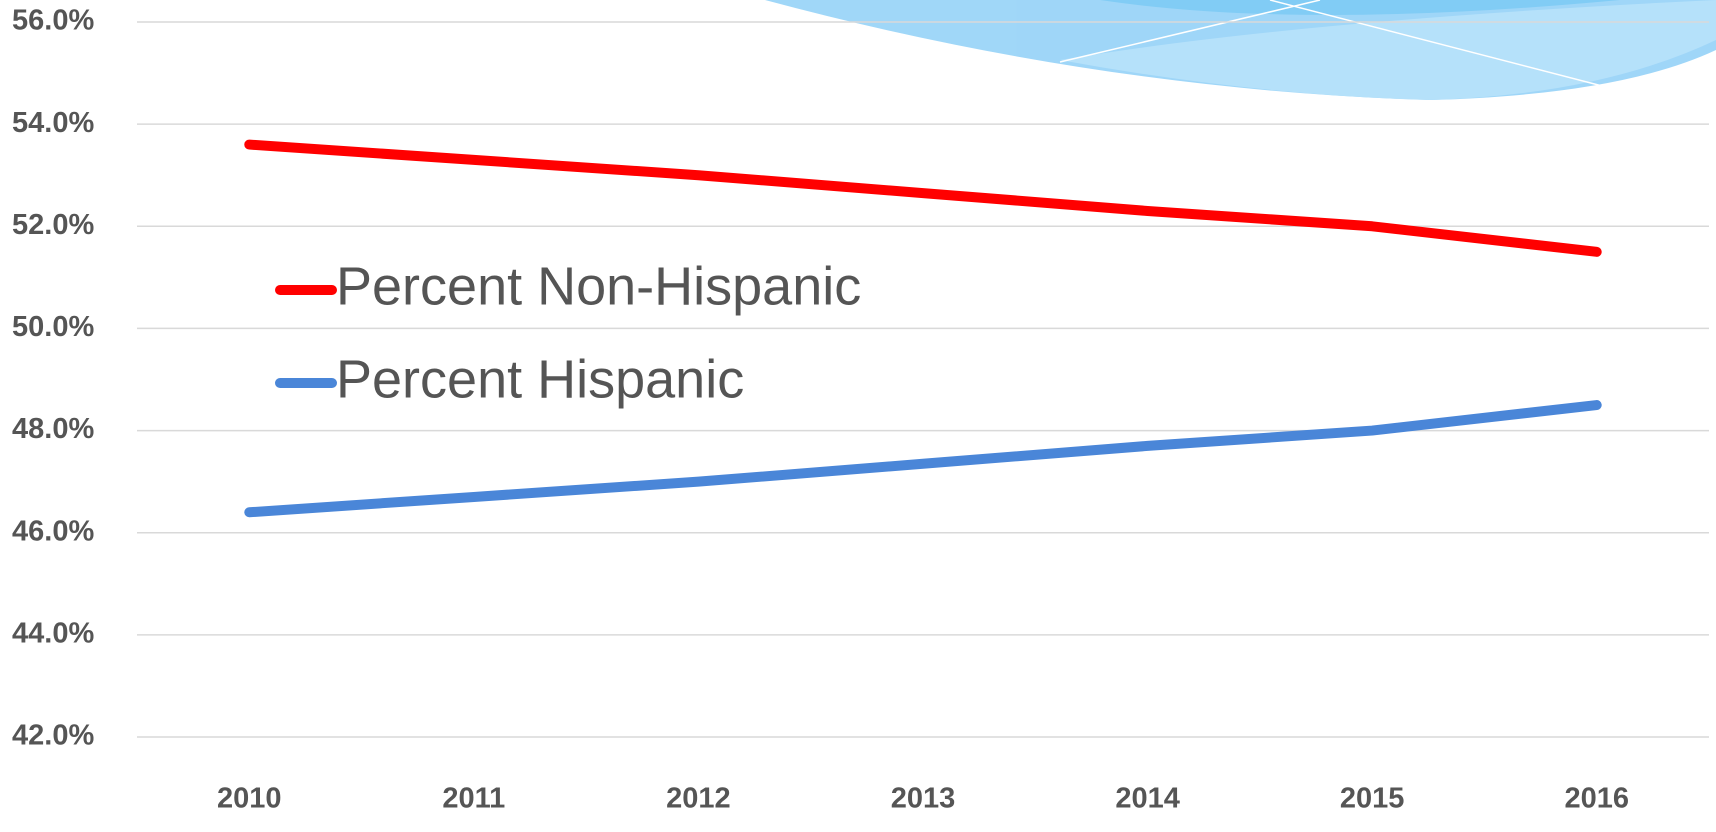  Describe the element at coordinates (53, 634) in the screenshot. I see `y-tick-label: 44.0%` at that location.